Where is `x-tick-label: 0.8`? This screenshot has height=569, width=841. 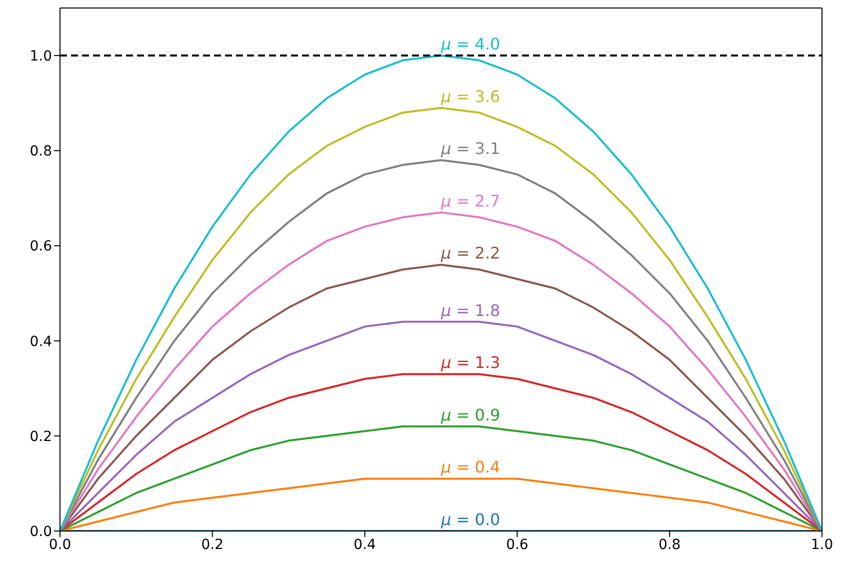
x-tick-label: 0.8 is located at coordinates (669, 544).